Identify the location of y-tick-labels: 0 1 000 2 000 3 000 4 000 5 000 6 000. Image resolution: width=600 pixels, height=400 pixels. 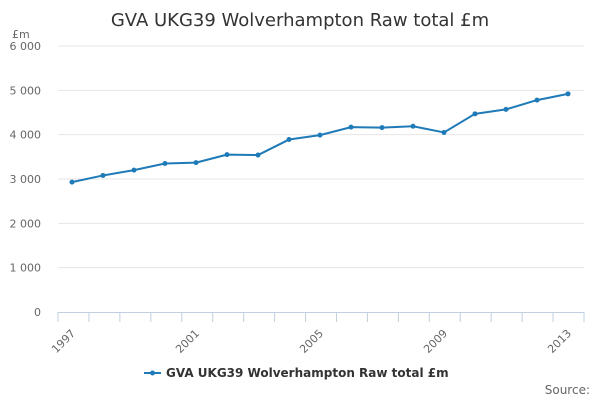
(26, 179).